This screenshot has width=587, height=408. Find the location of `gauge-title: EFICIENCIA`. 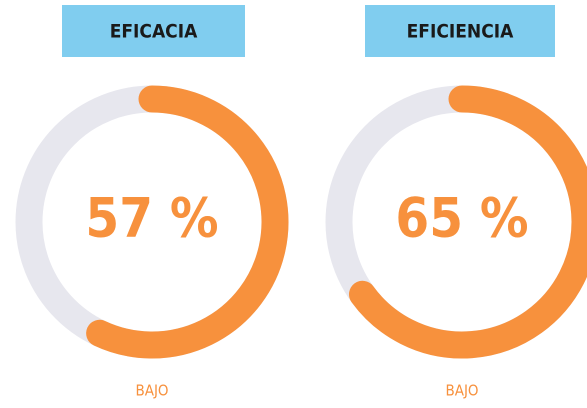

gauge-title: EFICIENCIA is located at coordinates (460, 32).